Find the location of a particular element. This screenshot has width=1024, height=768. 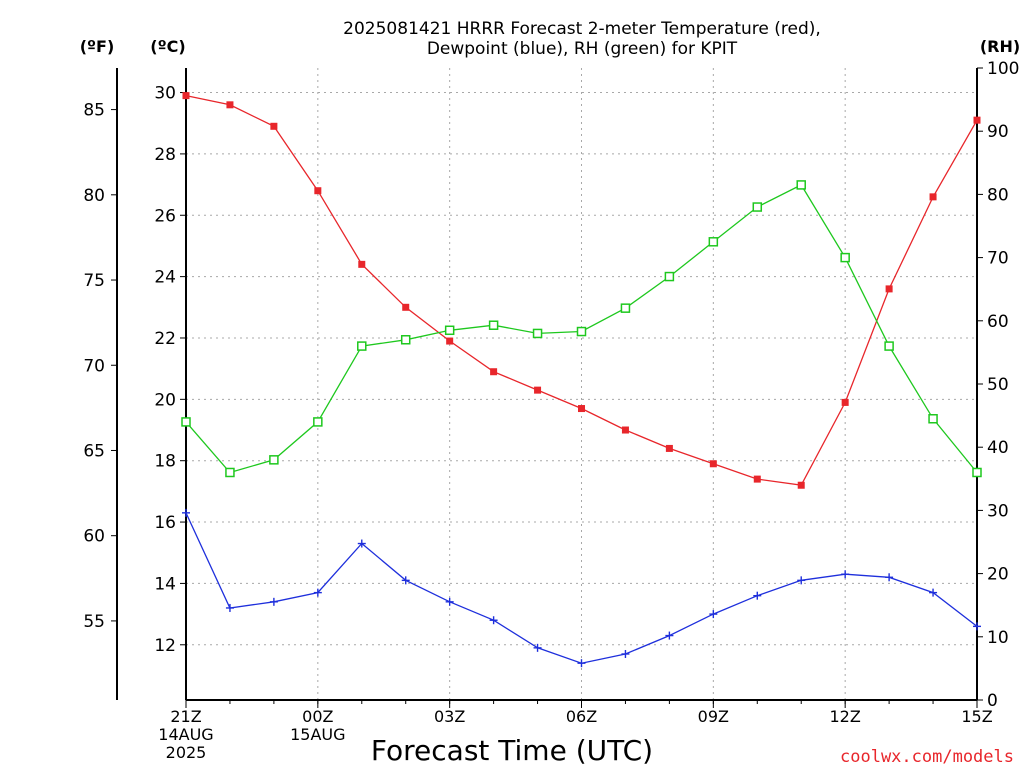

x-tick-label: 21Z is located at coordinates (185, 716).